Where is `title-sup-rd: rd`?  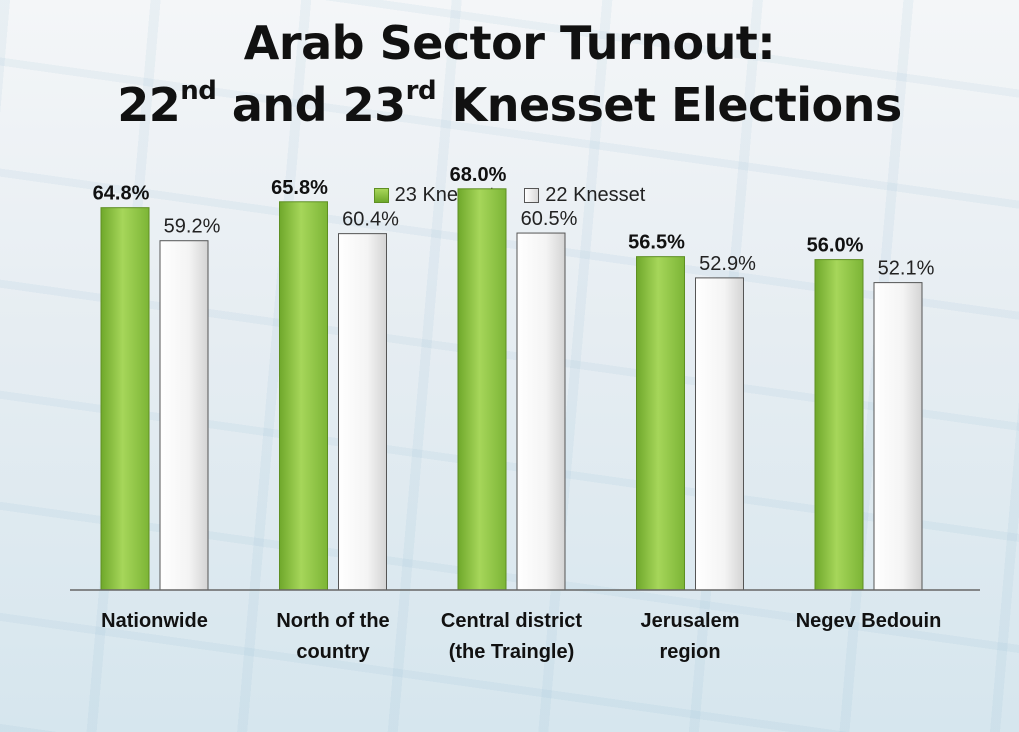 title-sup-rd: rd is located at coordinates (421, 91).